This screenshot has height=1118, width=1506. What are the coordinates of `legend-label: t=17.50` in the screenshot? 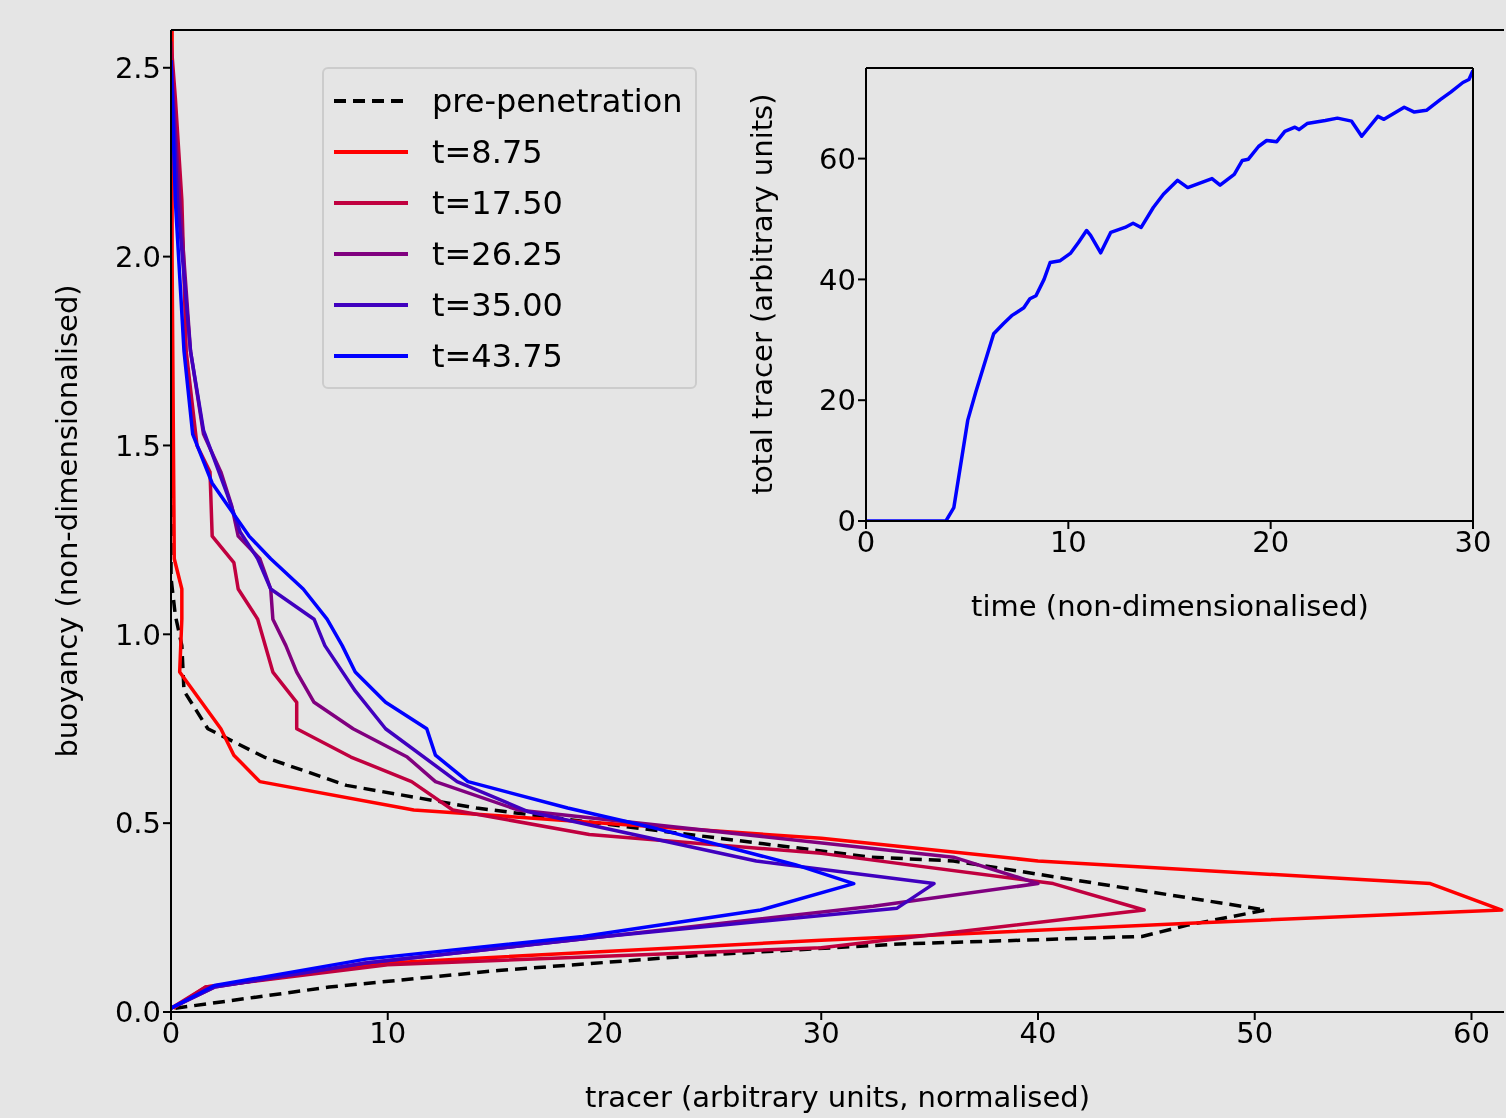 It's located at (497, 202).